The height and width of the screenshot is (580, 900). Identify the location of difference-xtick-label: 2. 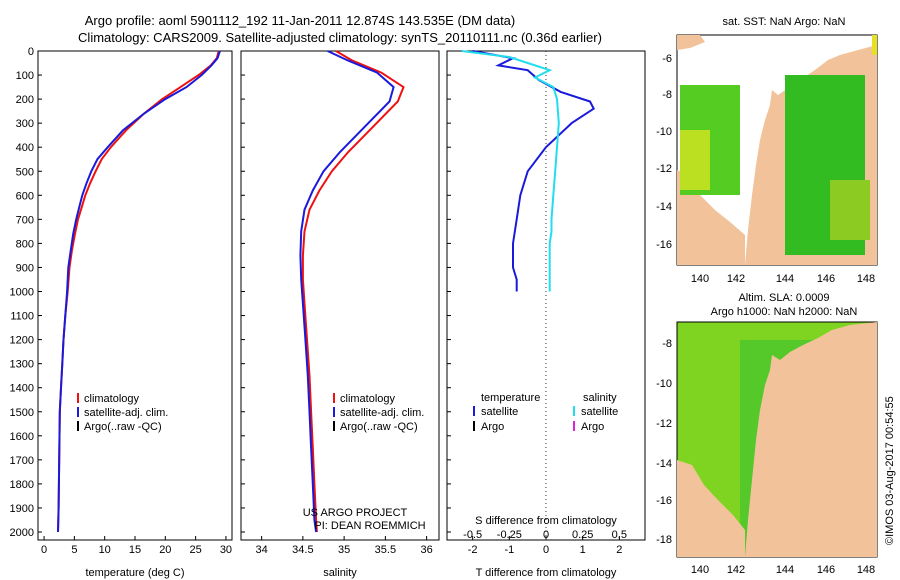
(619, 550).